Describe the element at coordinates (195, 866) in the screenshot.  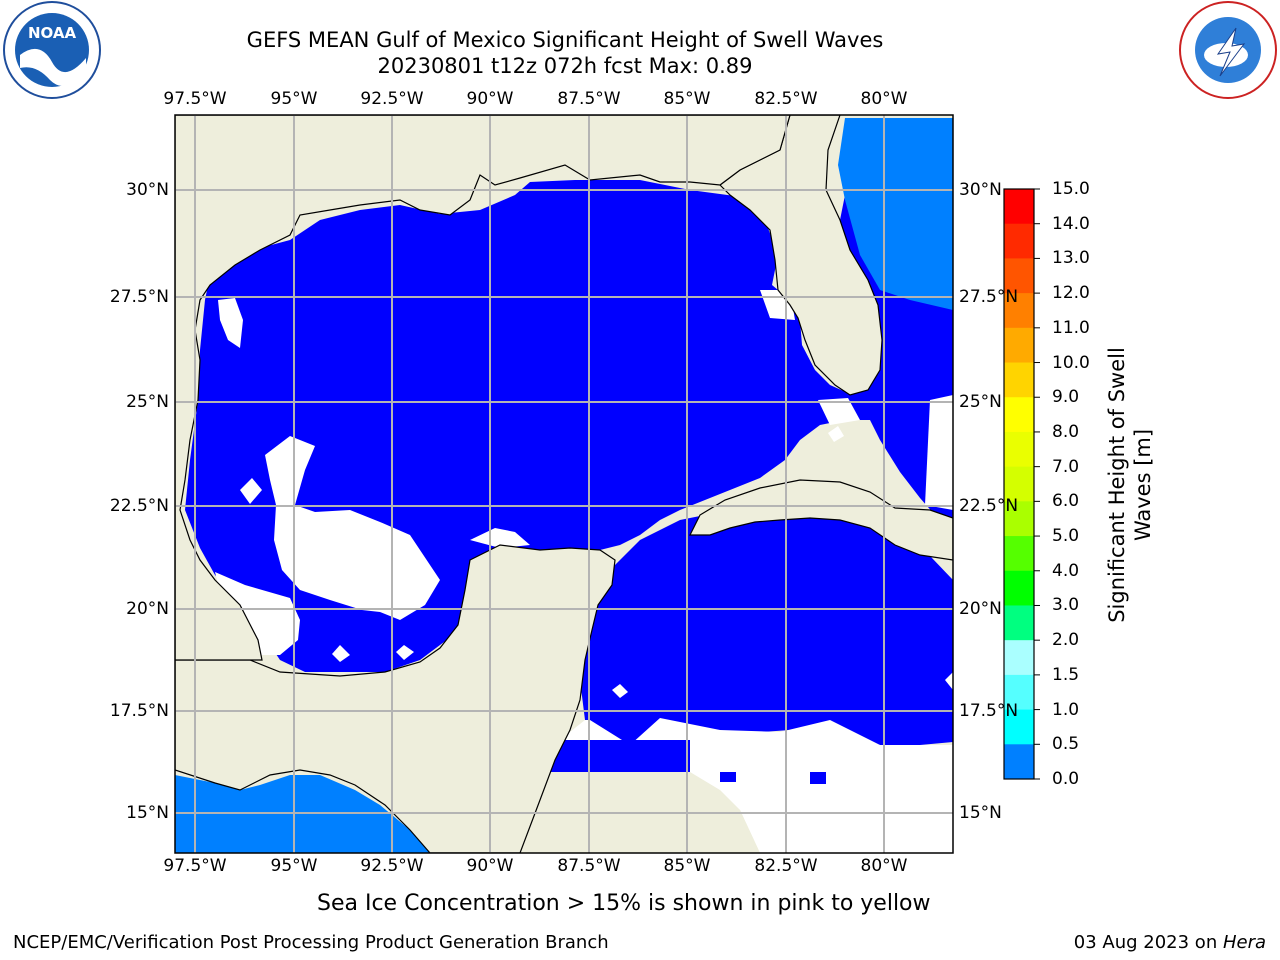
I see `lon-label-bottom: 97.5°W` at that location.